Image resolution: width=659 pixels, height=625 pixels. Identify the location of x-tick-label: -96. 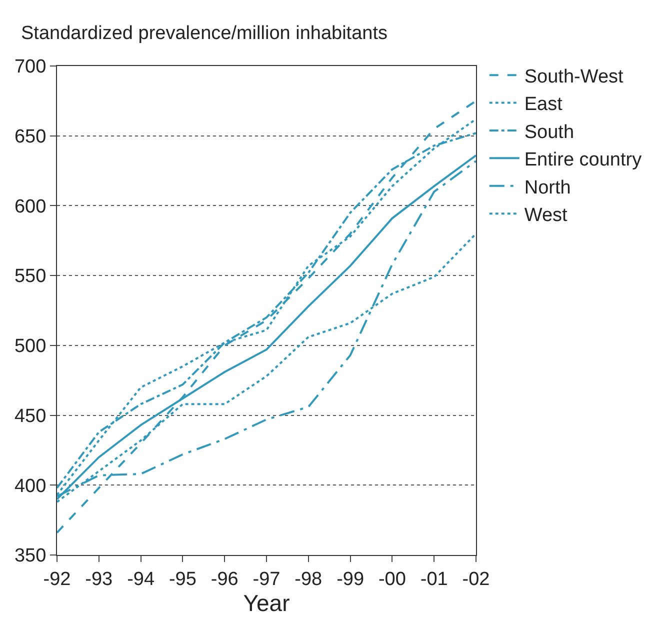
(224, 579).